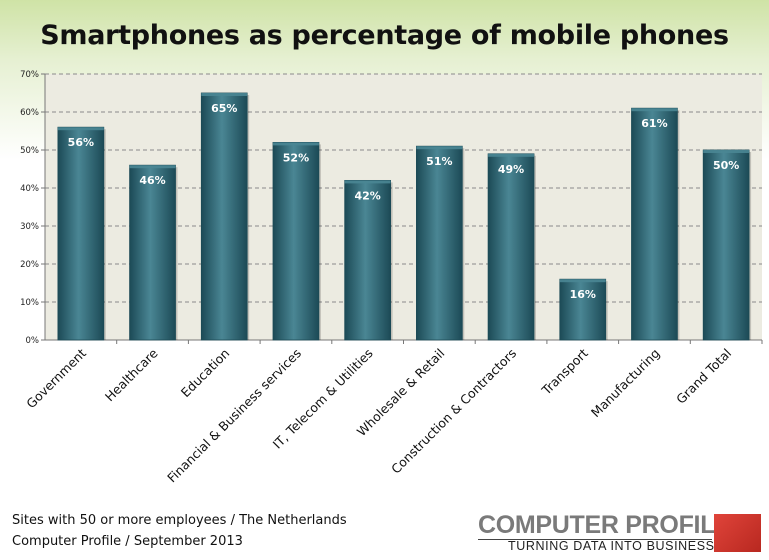 The image size is (769, 560). I want to click on y-tick-label: 10%, so click(29, 303).